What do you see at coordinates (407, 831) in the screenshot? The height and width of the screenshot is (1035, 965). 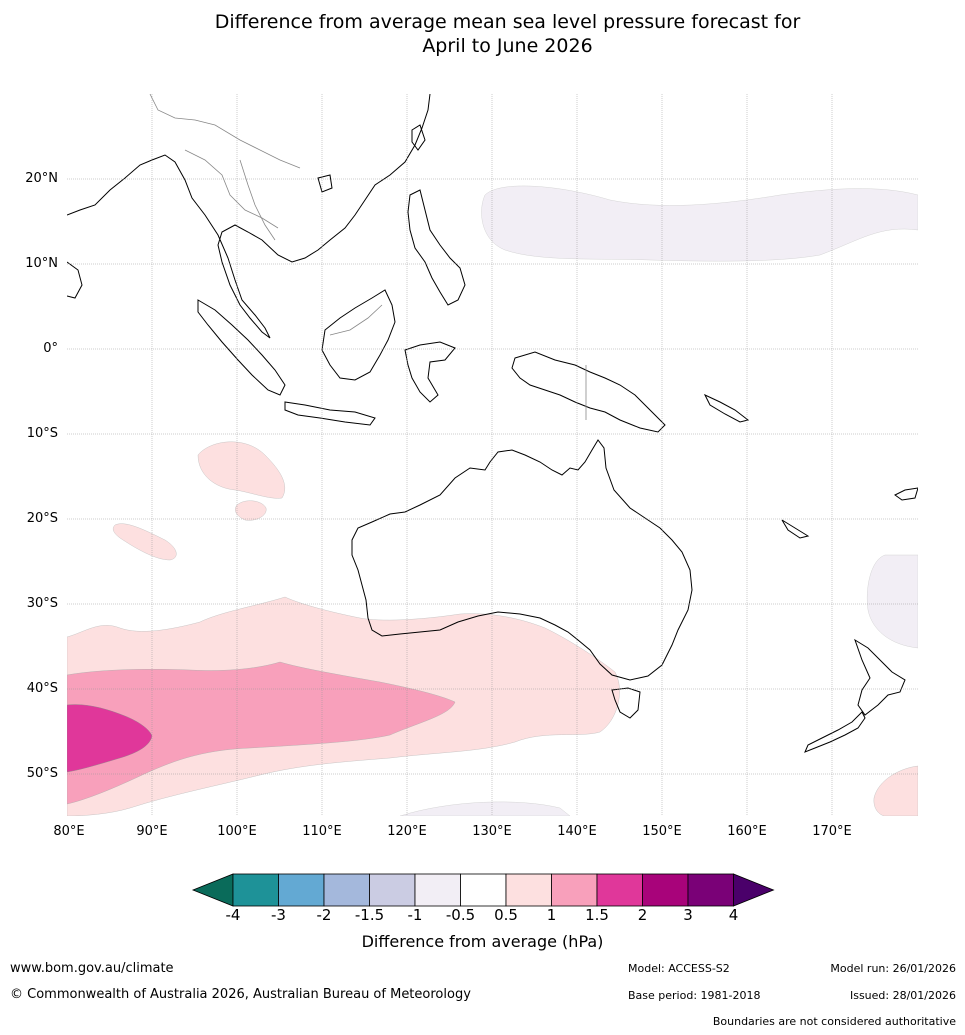 I see `lon-label: 120°E` at bounding box center [407, 831].